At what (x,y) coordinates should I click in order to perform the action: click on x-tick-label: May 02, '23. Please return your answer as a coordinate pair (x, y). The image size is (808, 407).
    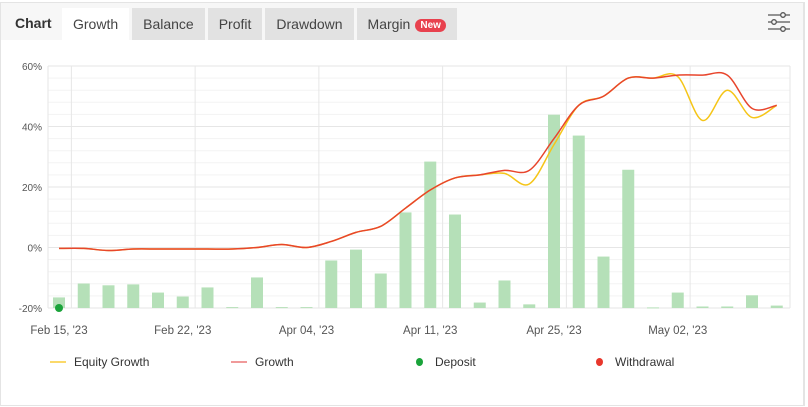
    Looking at the image, I should click on (677, 331).